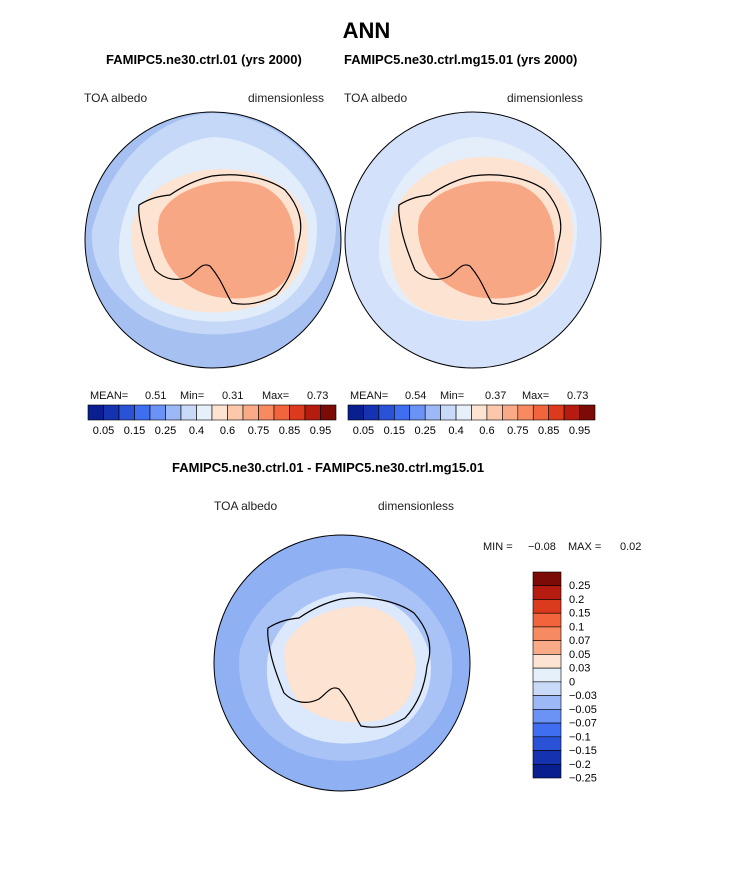  I want to click on panel2-units-label: dimensionless, so click(545, 98).